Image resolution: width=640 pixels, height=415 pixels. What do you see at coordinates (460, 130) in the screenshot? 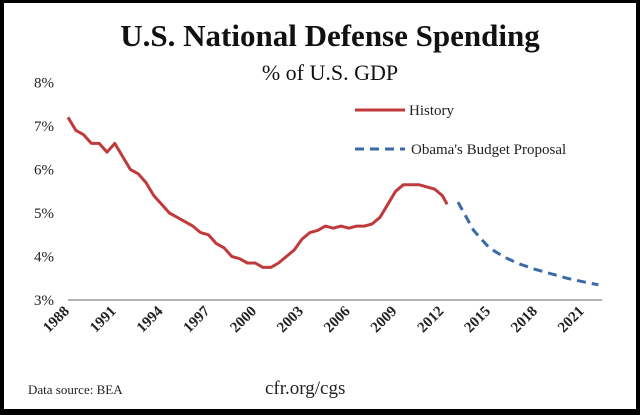
I see `legend: History Obama's Budget Proposal` at bounding box center [460, 130].